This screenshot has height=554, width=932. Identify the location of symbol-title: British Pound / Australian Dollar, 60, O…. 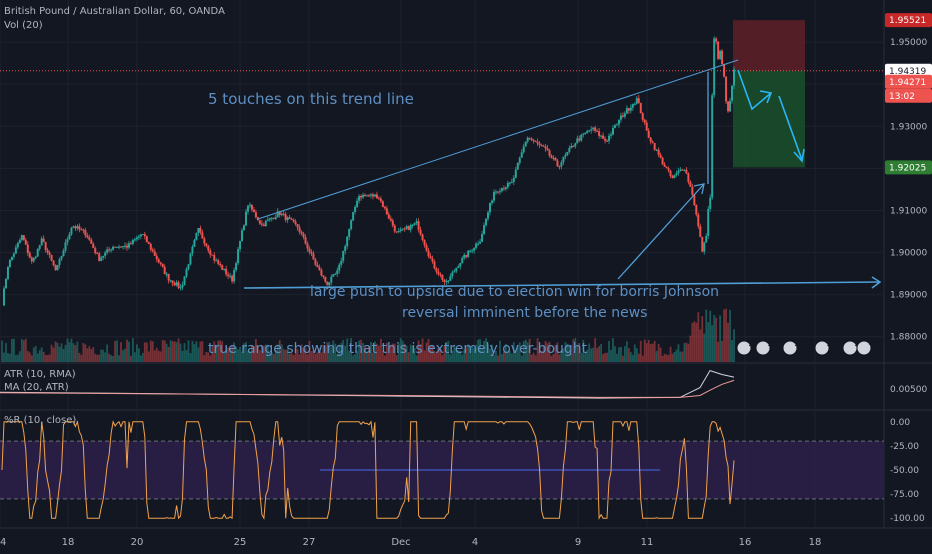
(114, 11).